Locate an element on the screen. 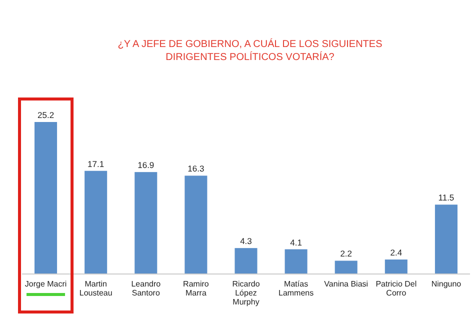 Image resolution: width=476 pixels, height=322 pixels. x-tick-label: Leandro Santoro is located at coordinates (146, 289).